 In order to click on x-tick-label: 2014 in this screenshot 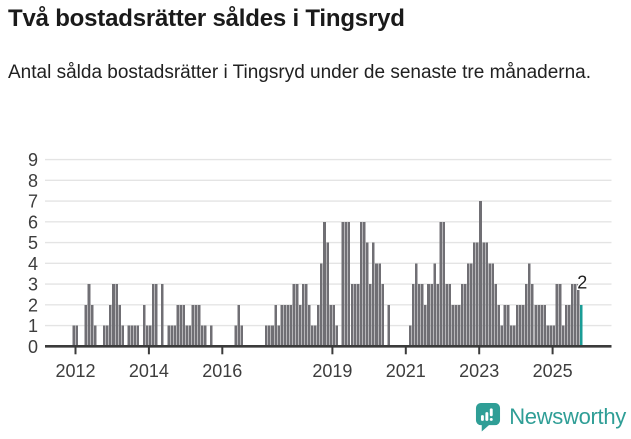, I will do `click(149, 371)`.